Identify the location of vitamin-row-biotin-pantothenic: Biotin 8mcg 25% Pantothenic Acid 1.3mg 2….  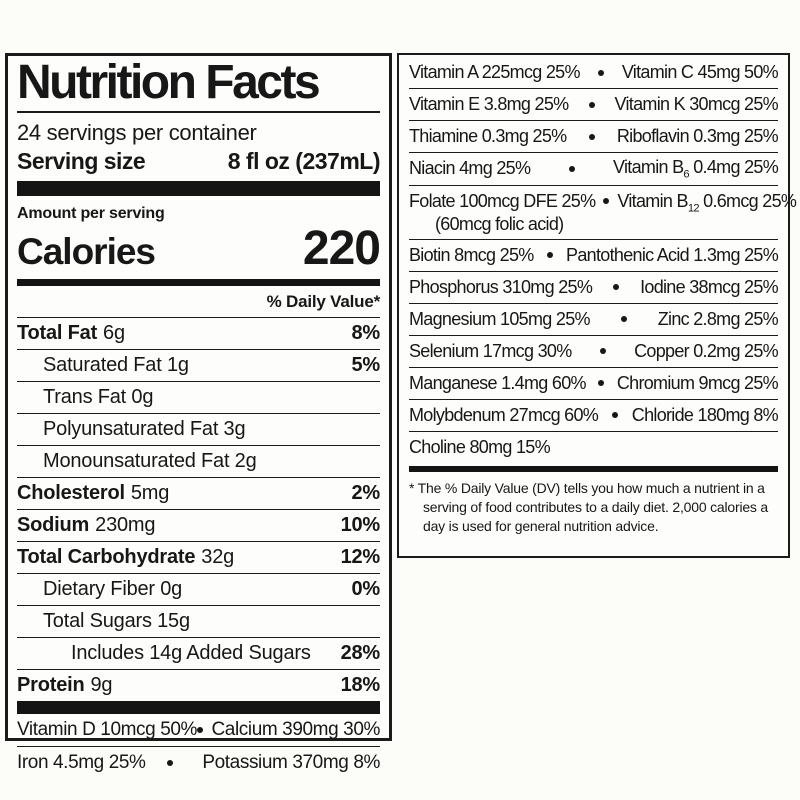
(594, 256).